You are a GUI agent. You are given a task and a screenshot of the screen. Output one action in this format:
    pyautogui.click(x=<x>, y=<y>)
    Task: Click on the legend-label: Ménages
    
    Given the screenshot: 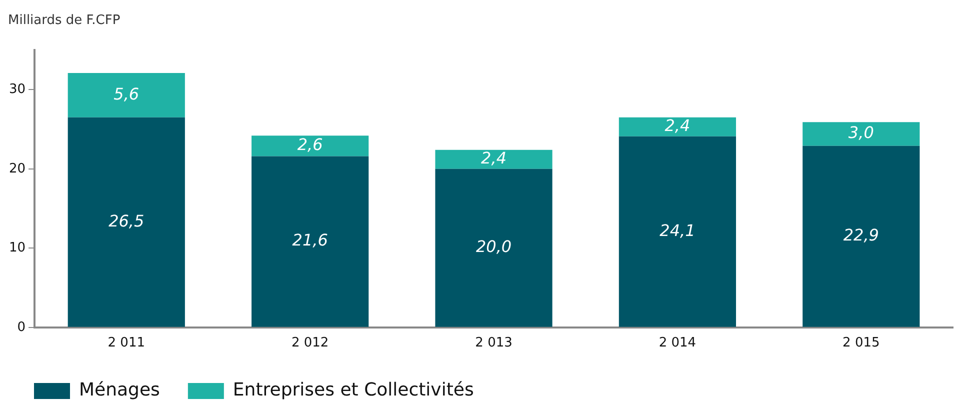 What is the action you would take?
    pyautogui.click(x=119, y=390)
    